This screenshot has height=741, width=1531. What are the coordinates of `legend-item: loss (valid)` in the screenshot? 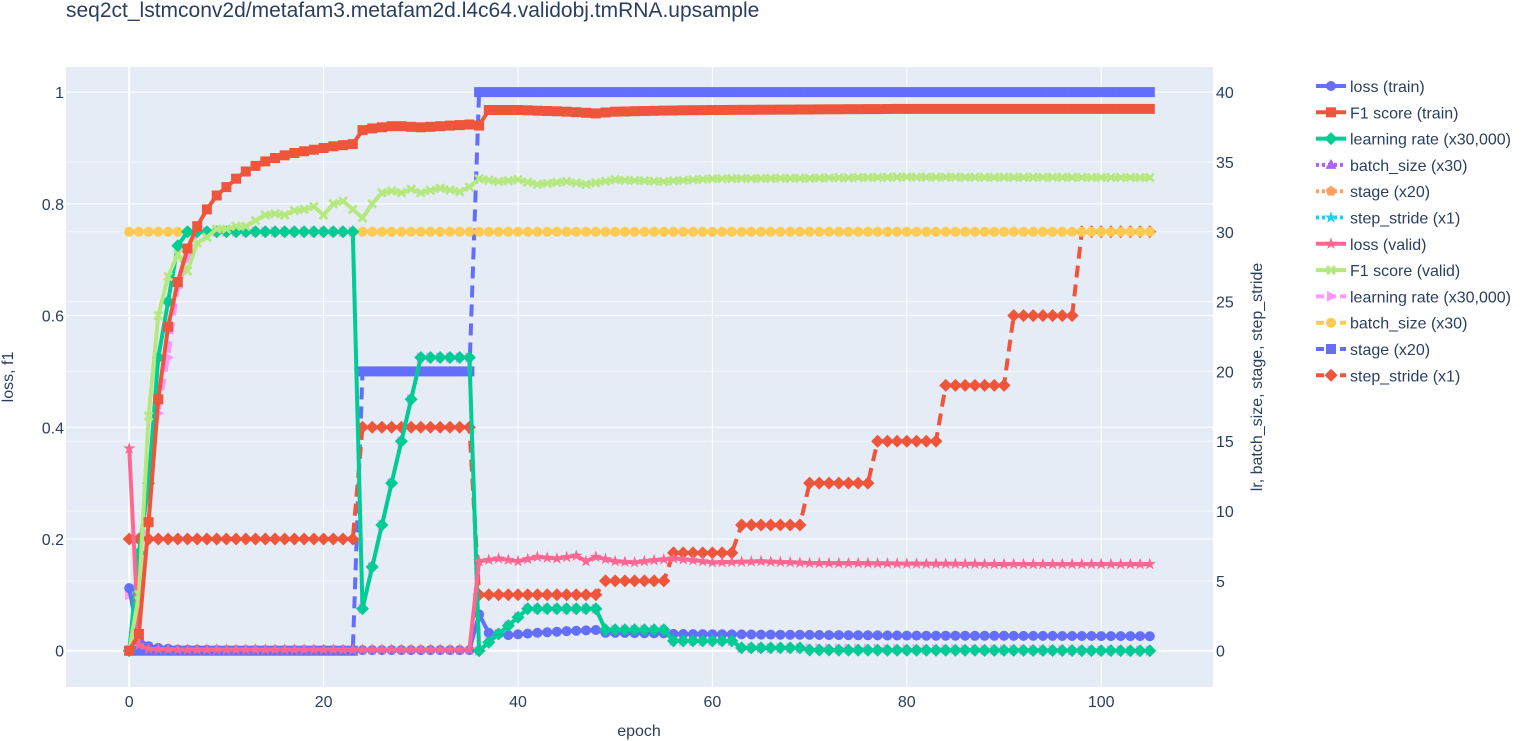 It's located at (1371, 245).